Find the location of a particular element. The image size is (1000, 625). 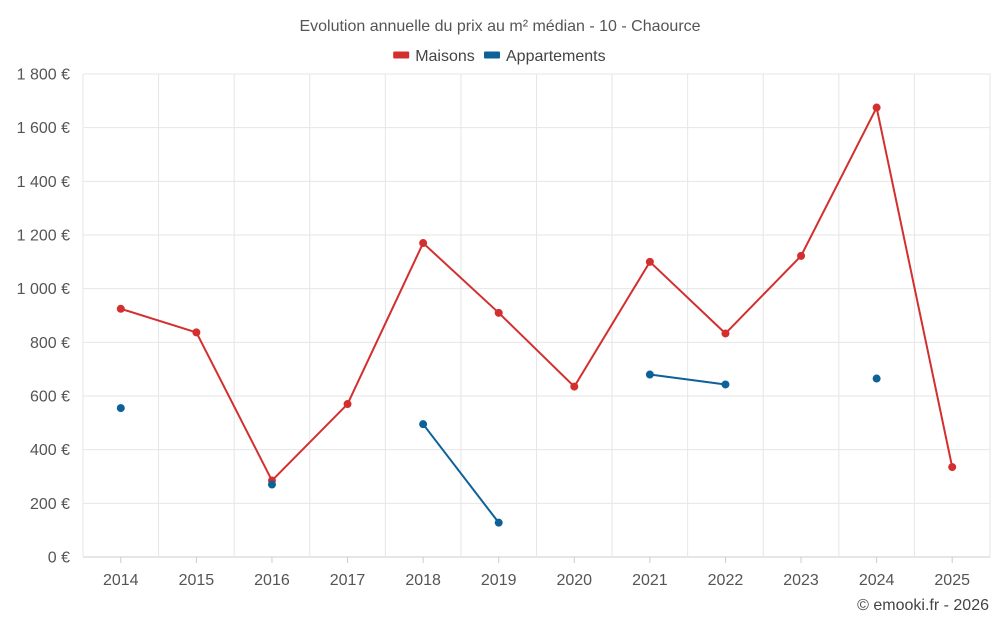

x-tick-label: 2024 is located at coordinates (877, 580).